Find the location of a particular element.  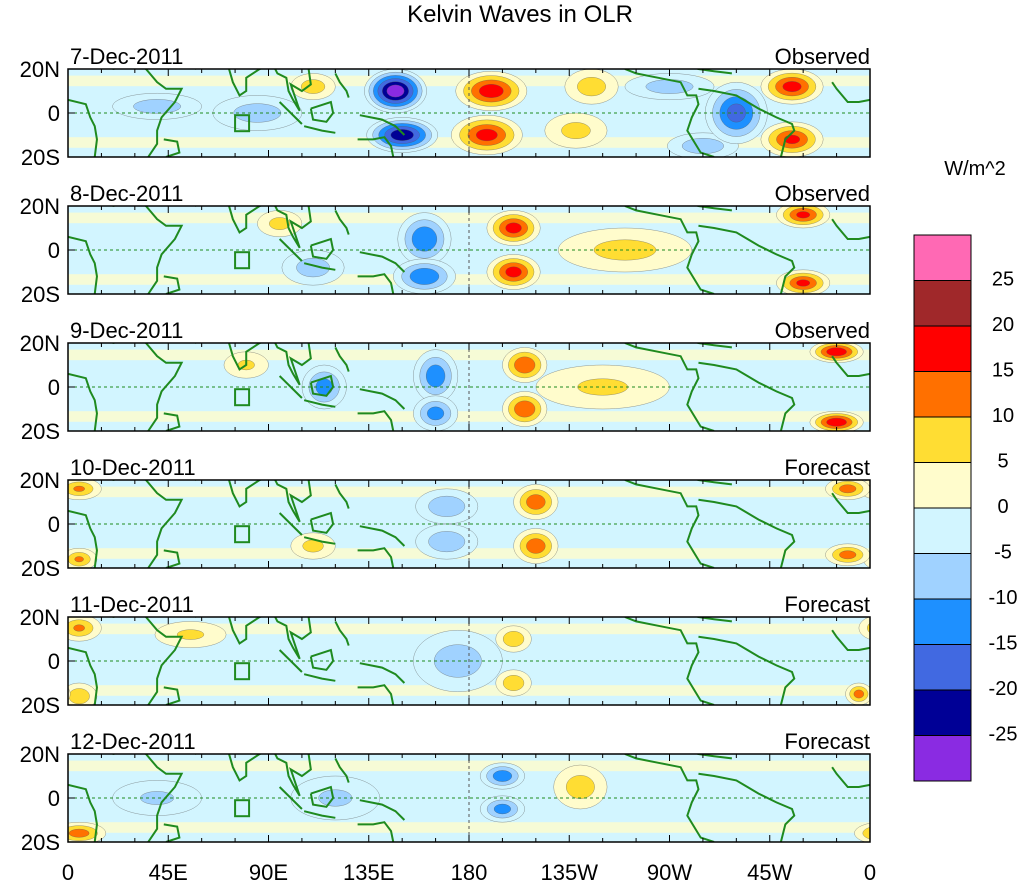

colorbar-label: -5 is located at coordinates (1003, 553).